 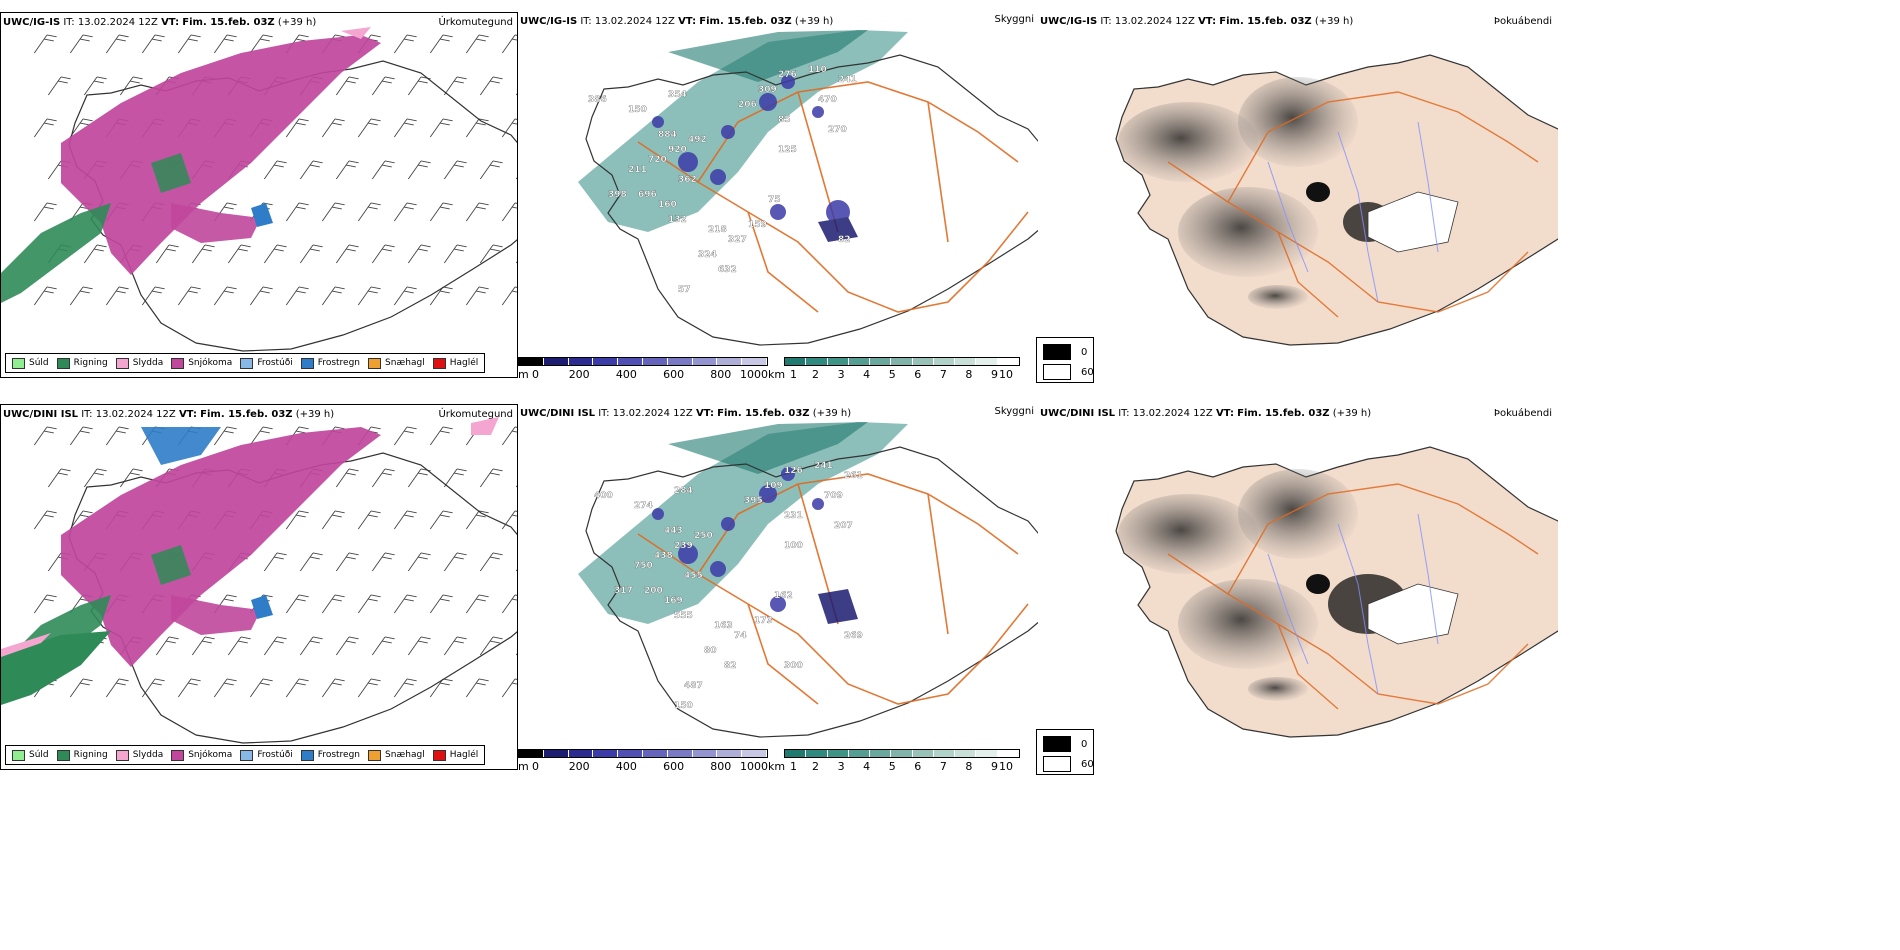 I want to click on ceiling-value-label: 125, so click(x=787, y=150).